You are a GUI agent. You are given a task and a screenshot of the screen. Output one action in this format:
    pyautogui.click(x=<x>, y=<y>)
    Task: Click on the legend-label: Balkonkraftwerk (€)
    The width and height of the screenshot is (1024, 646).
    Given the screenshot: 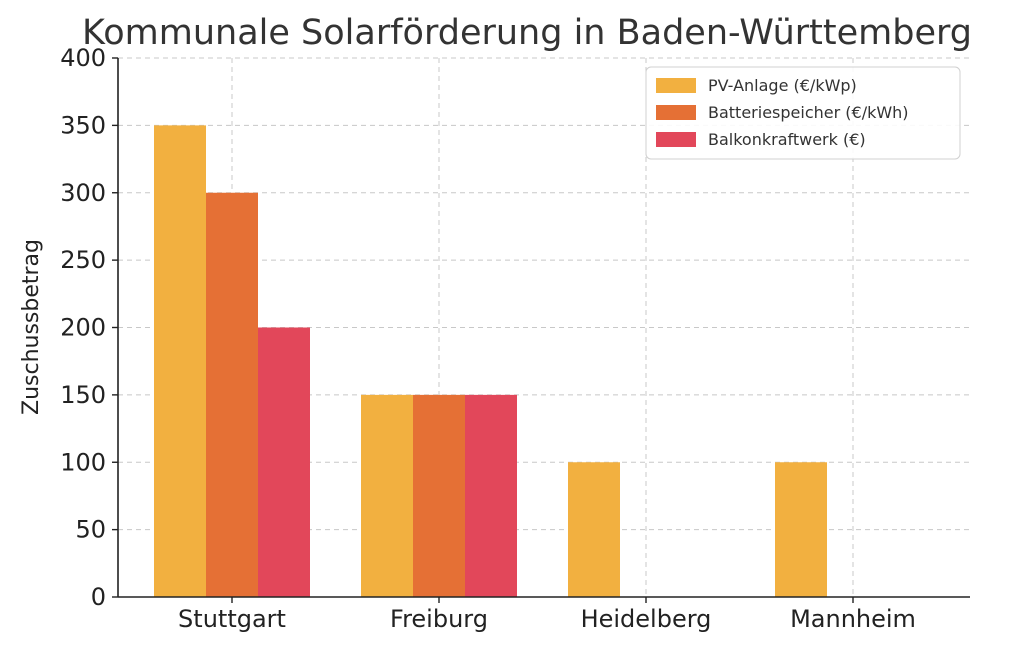 What is the action you would take?
    pyautogui.click(x=787, y=139)
    